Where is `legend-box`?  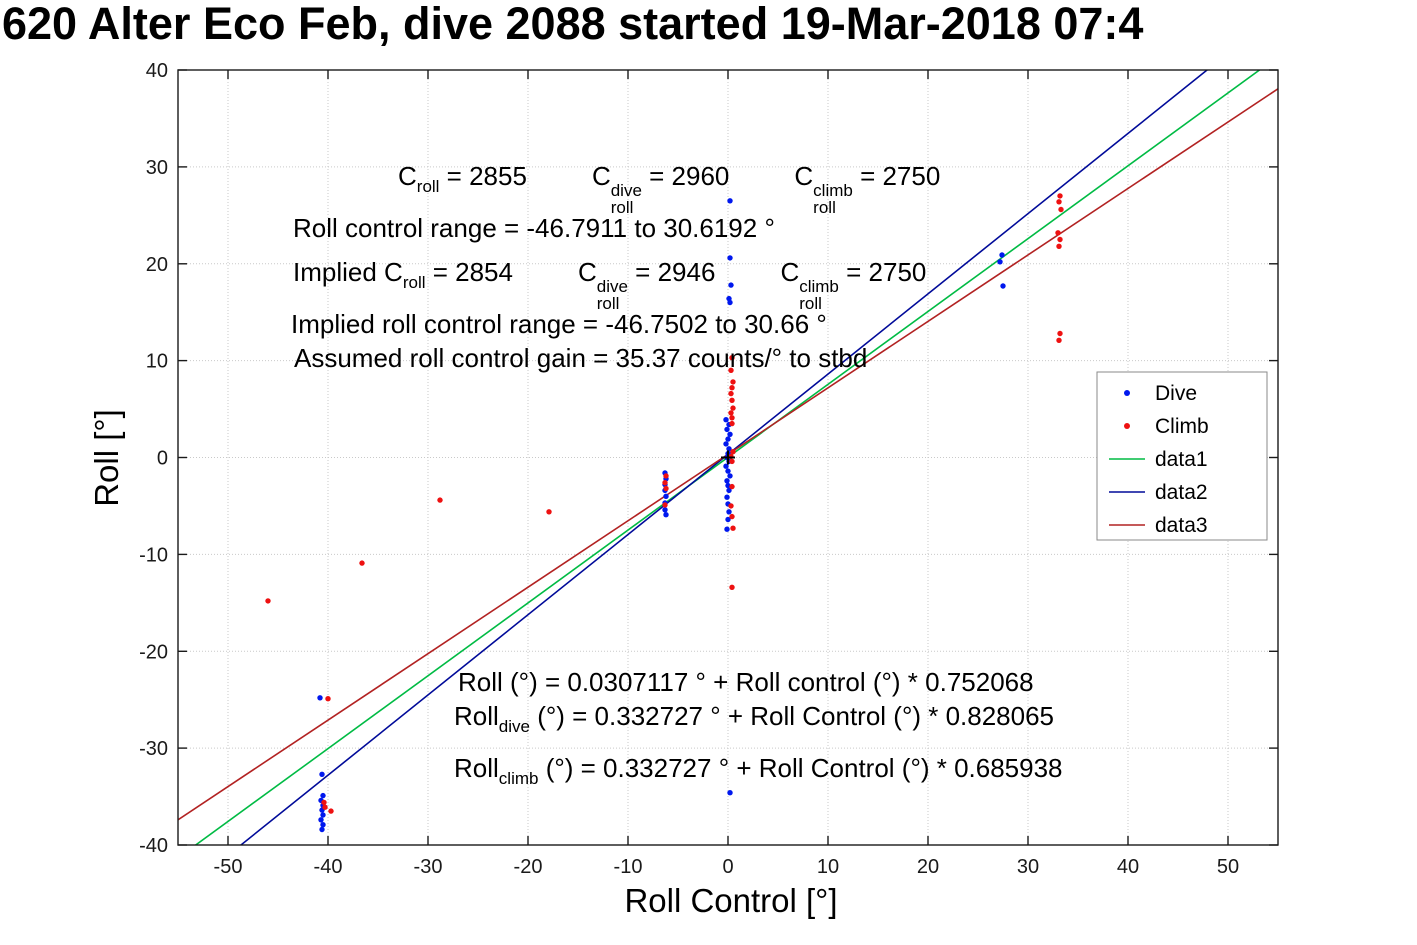
legend-box is located at coordinates (1182, 456).